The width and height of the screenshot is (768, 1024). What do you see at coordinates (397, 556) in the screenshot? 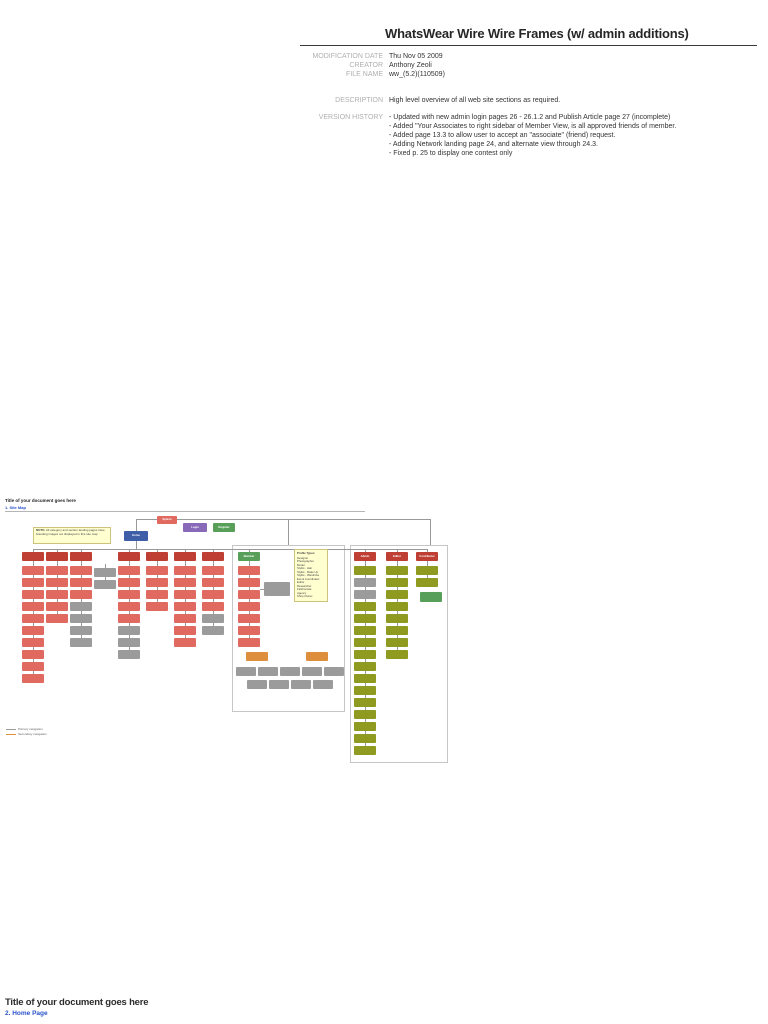
I see `section-header-node: Editor` at bounding box center [397, 556].